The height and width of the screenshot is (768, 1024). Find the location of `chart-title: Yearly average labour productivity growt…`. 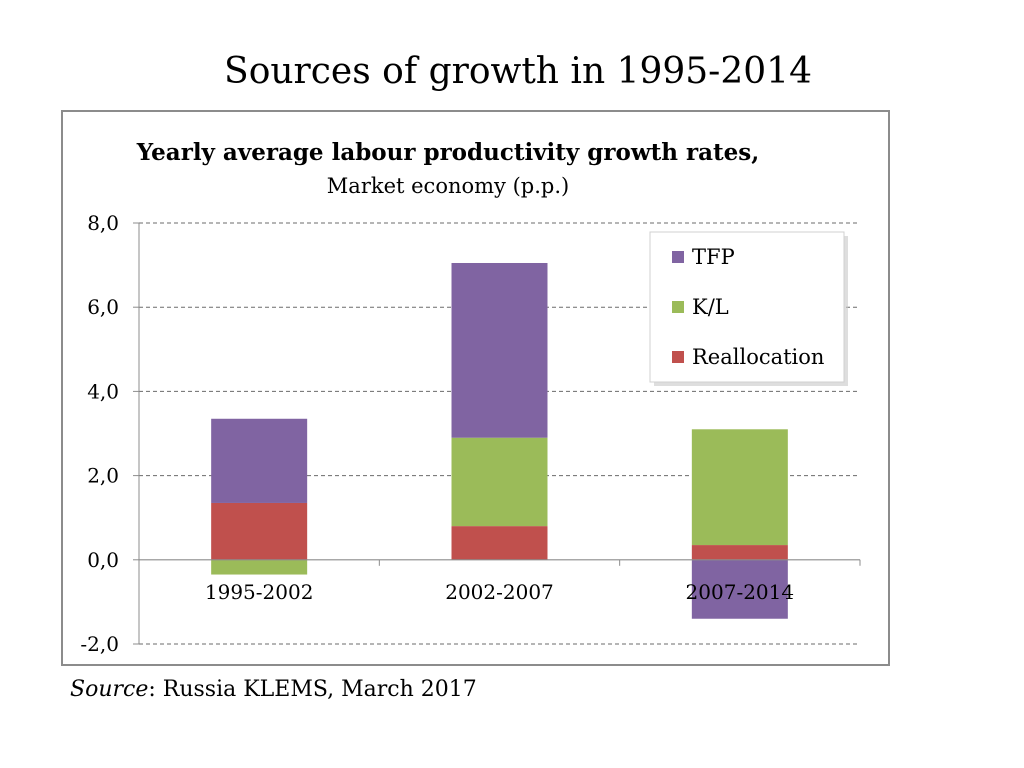

chart-title: Yearly average labour productivity growt… is located at coordinates (447, 152).